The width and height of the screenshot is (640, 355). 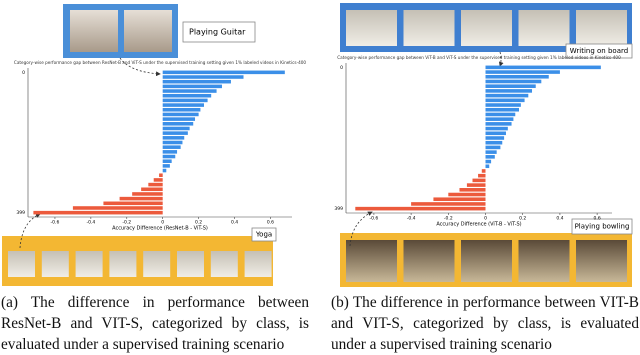 What do you see at coordinates (478, 225) in the screenshot?
I see `x-axis-label: Accuracy Difference (ViT-B - ViT-S)` at bounding box center [478, 225].